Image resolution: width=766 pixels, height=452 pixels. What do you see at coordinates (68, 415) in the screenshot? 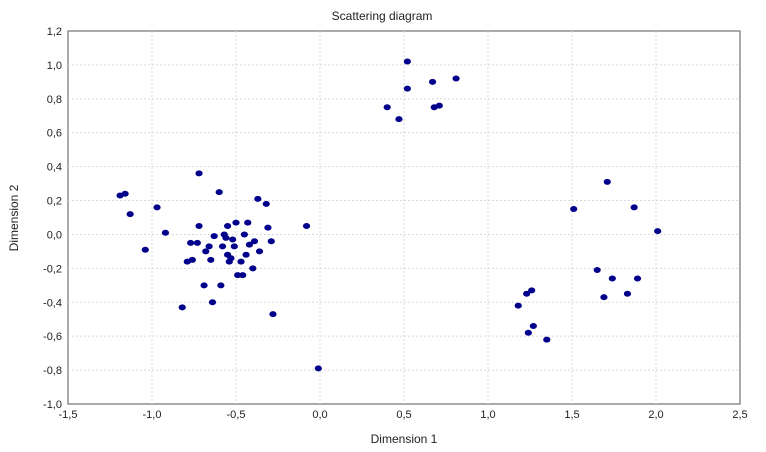
I see `x-tick-label: -1,5` at bounding box center [68, 415].